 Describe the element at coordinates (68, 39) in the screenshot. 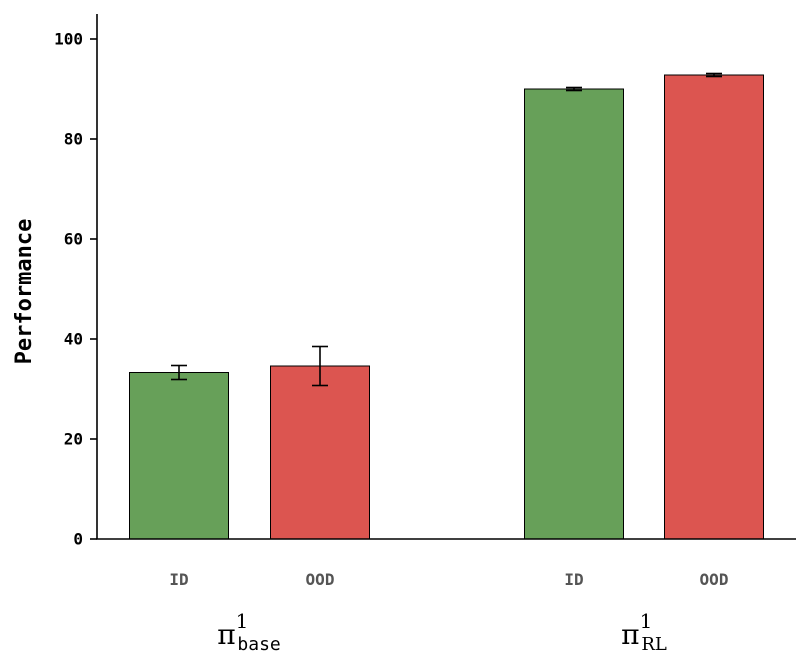

I see `y-tick-label: 100` at that location.